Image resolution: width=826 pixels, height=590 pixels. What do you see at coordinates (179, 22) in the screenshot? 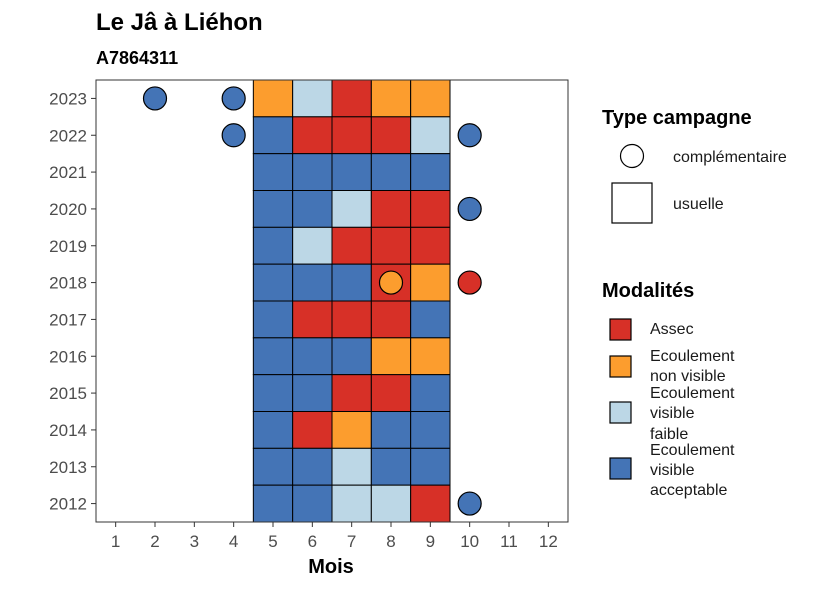
I see `chart-title: Le Jâ à Liéhon` at bounding box center [179, 22].